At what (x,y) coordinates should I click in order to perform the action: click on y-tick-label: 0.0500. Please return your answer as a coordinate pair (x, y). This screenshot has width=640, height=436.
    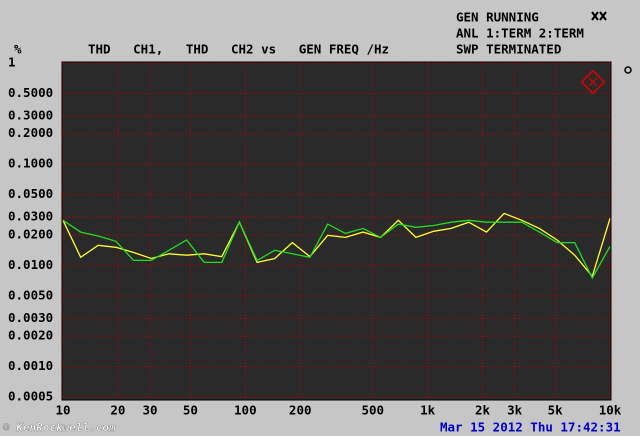
    Looking at the image, I should click on (30, 193).